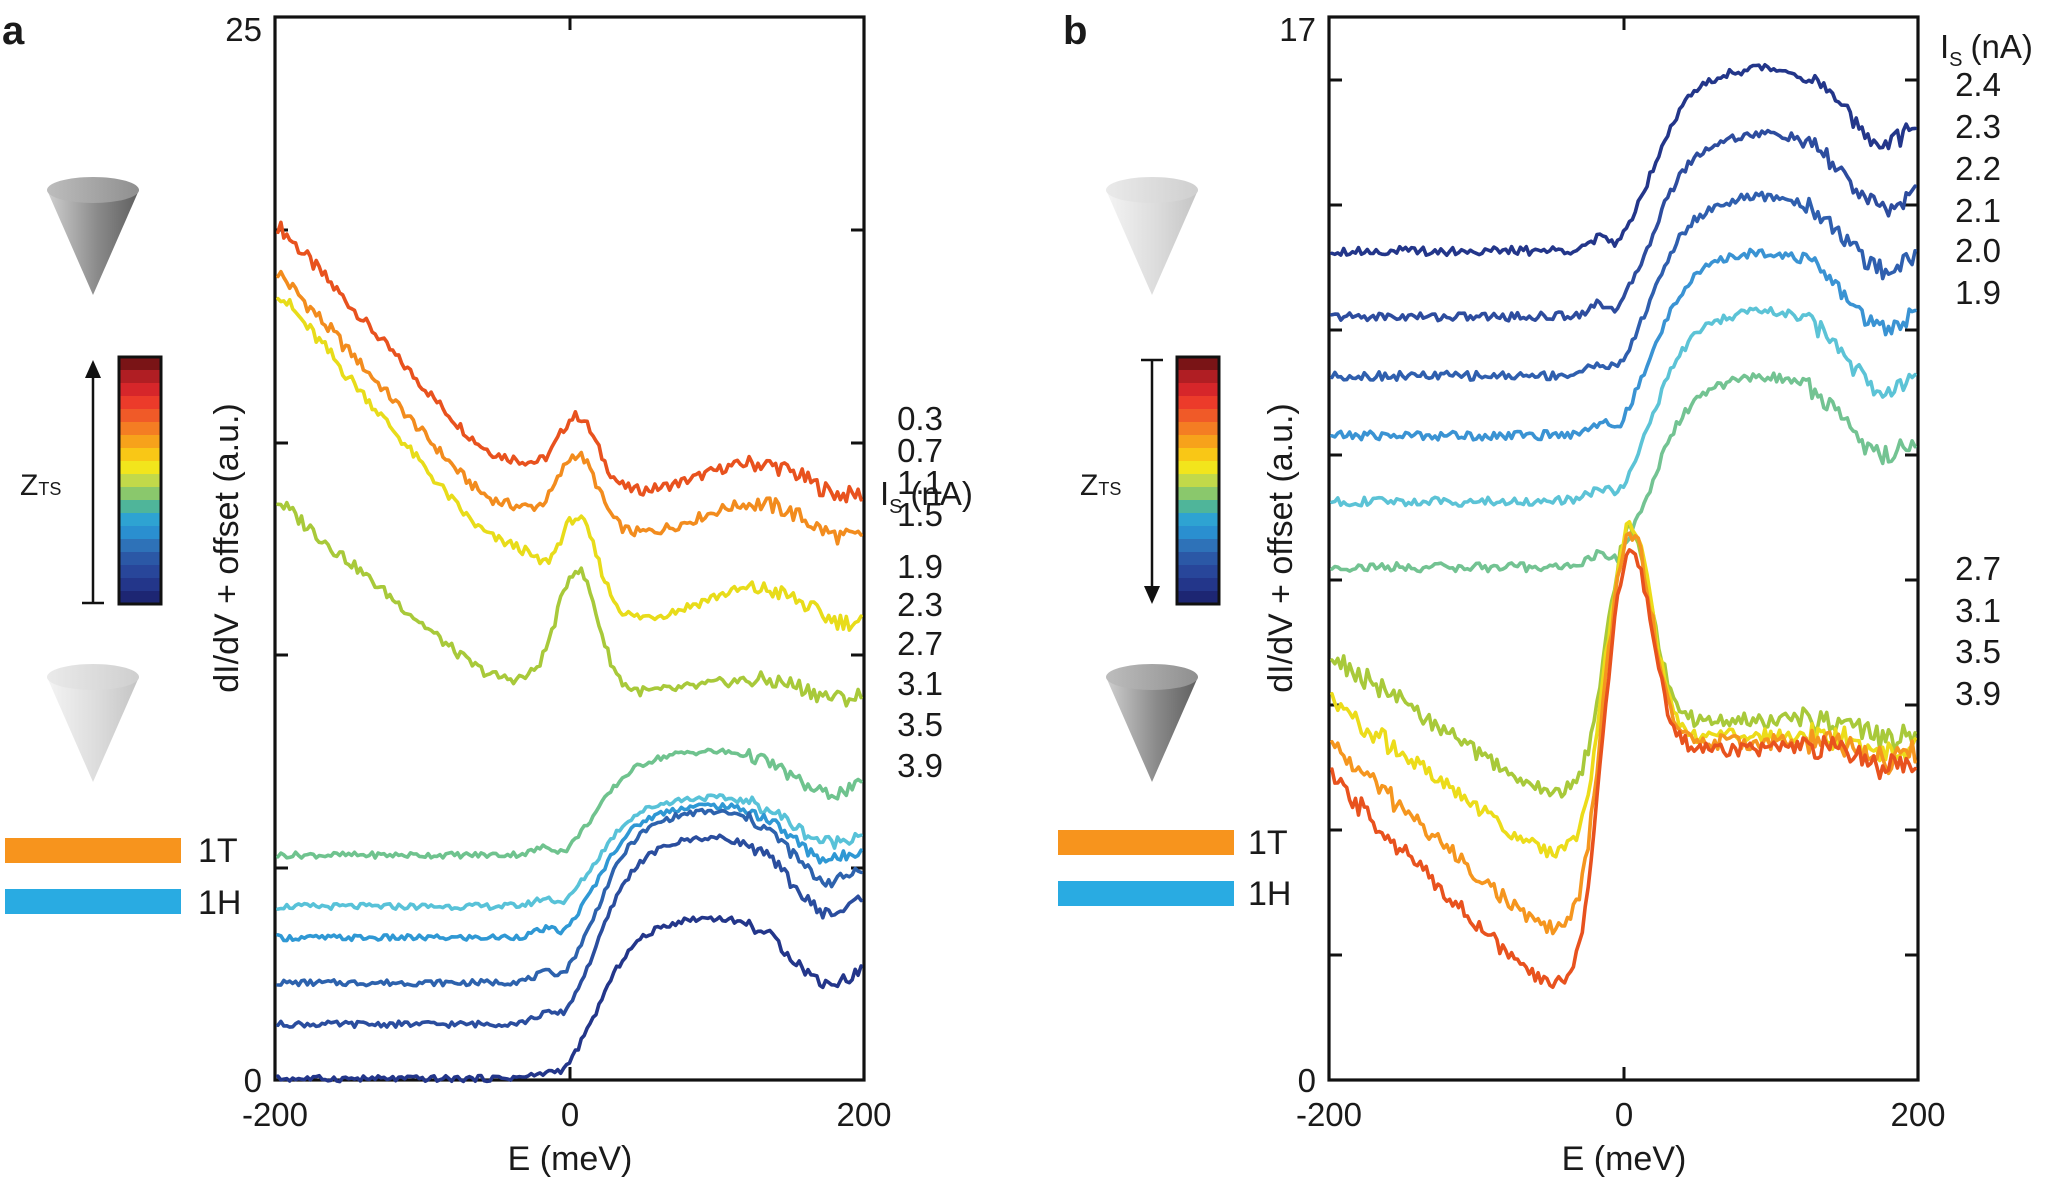 The height and width of the screenshot is (1180, 2054). Describe the element at coordinates (920, 482) in the screenshot. I see `is-label-a-2: 1.1` at that location.